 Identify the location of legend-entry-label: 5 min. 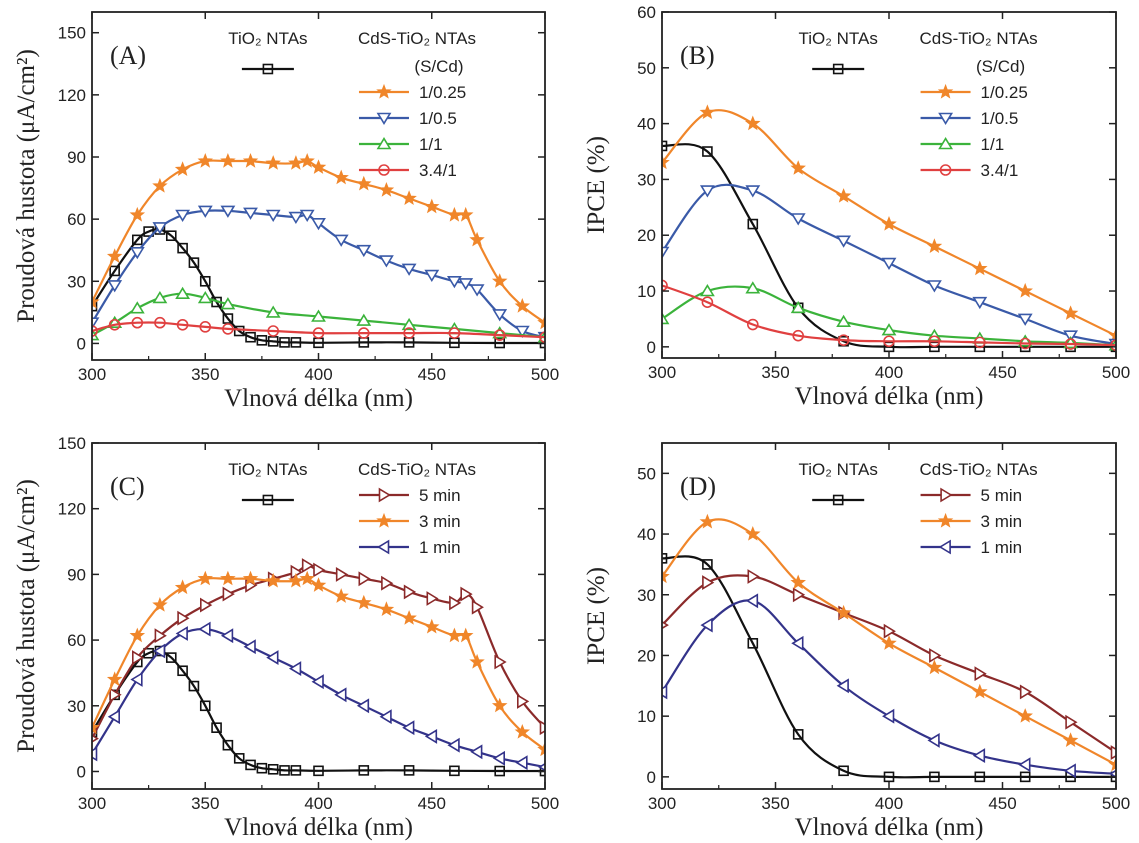
(1002, 495).